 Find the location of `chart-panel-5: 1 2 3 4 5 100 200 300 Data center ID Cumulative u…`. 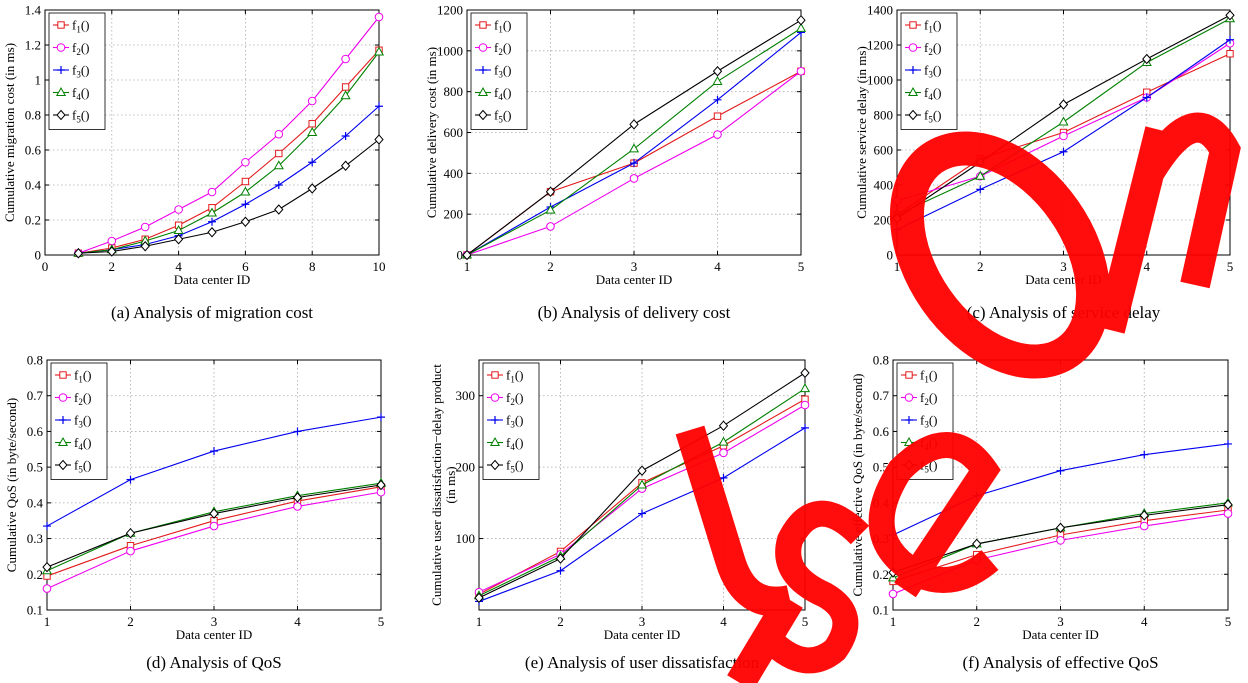

chart-panel-5: 1 2 3 4 5 100 200 300 Data center ID Cumulative u… is located at coordinates (620, 515).